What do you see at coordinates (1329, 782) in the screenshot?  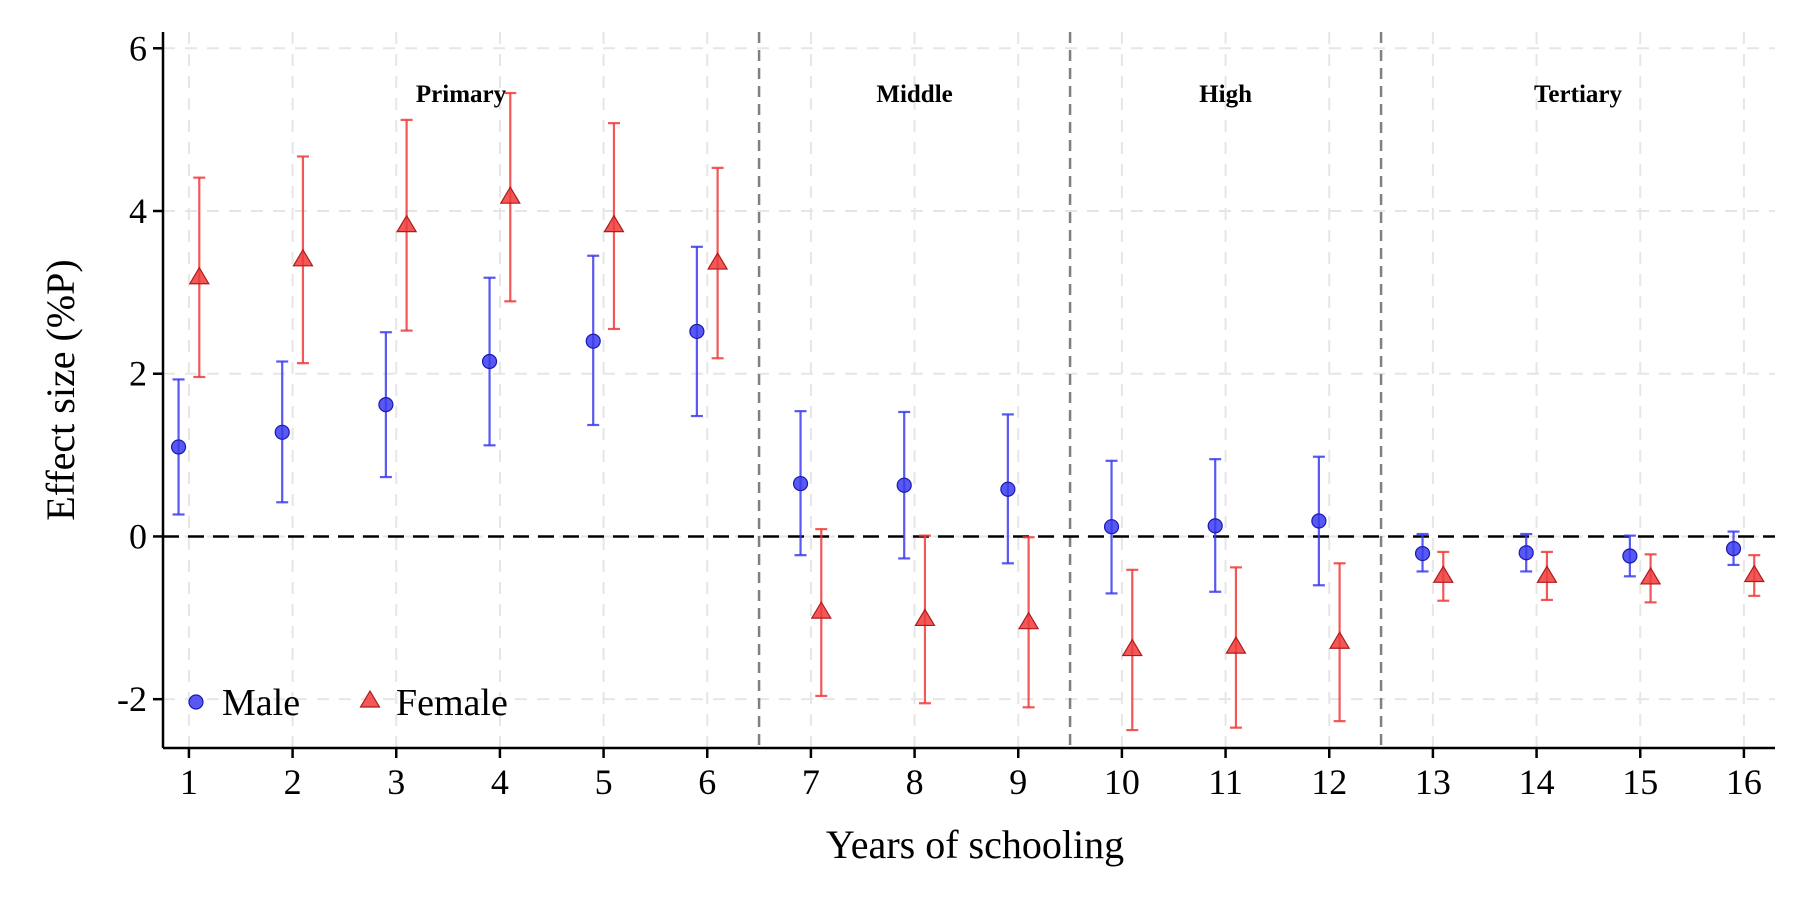 I see `x-tick-label: 12` at bounding box center [1329, 782].